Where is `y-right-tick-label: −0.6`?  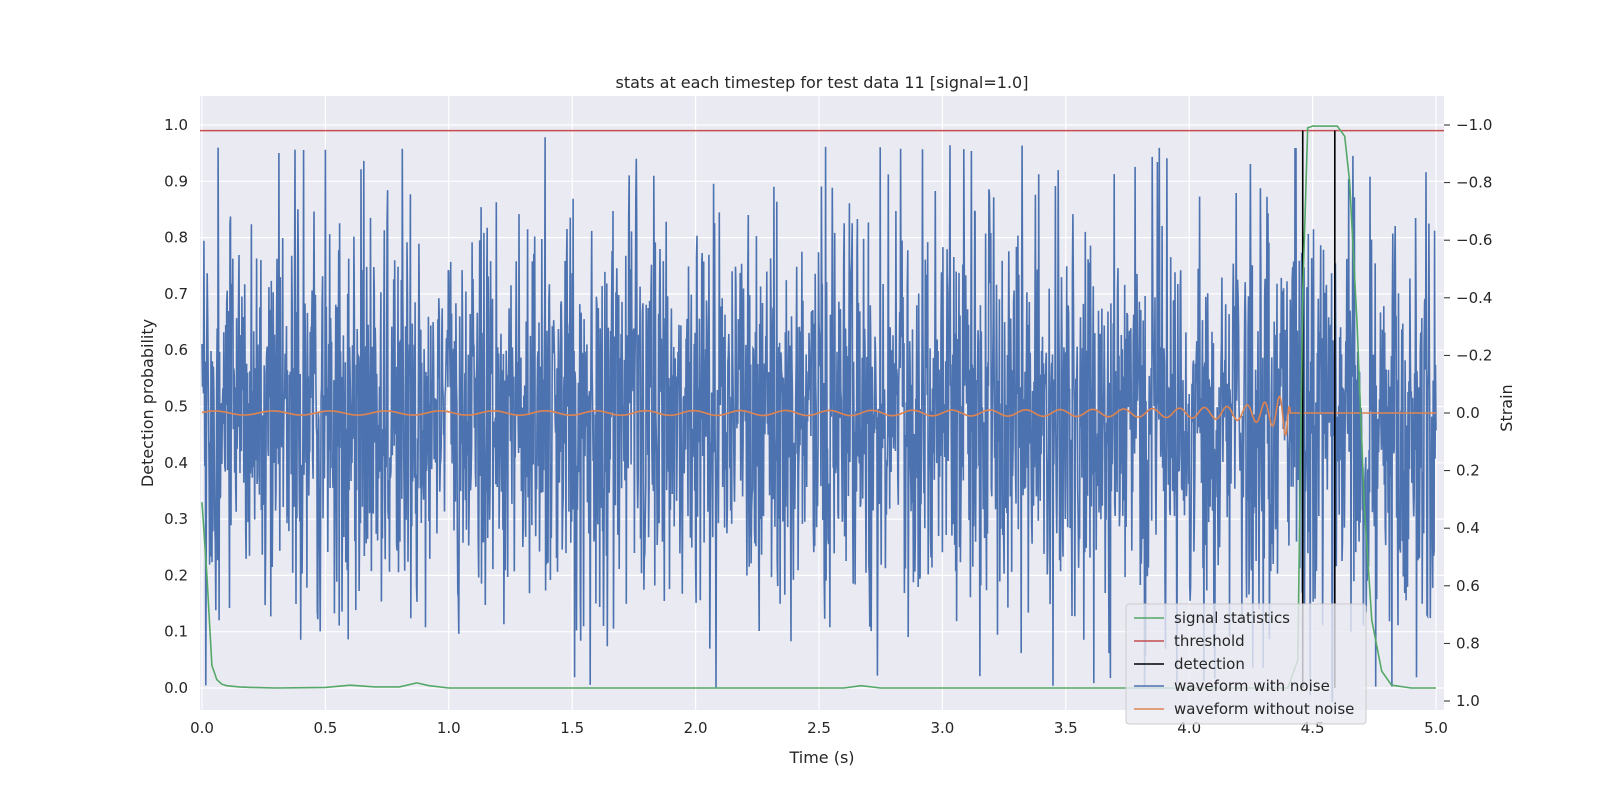 y-right-tick-label: −0.6 is located at coordinates (1474, 240).